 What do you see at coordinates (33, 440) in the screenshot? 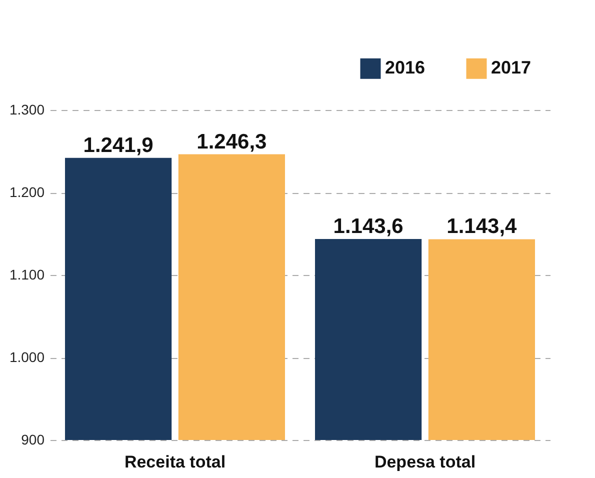
I see `y-tick-label: 900` at bounding box center [33, 440].